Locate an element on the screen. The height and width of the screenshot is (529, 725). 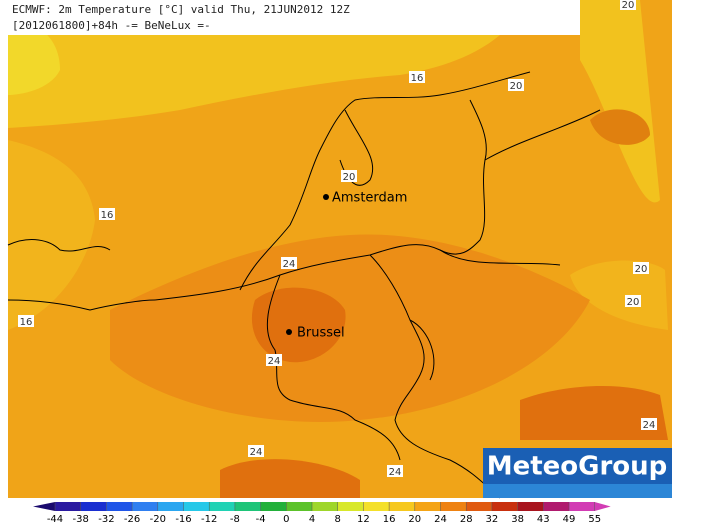
city-label: Amsterdam is located at coordinates (369, 198).